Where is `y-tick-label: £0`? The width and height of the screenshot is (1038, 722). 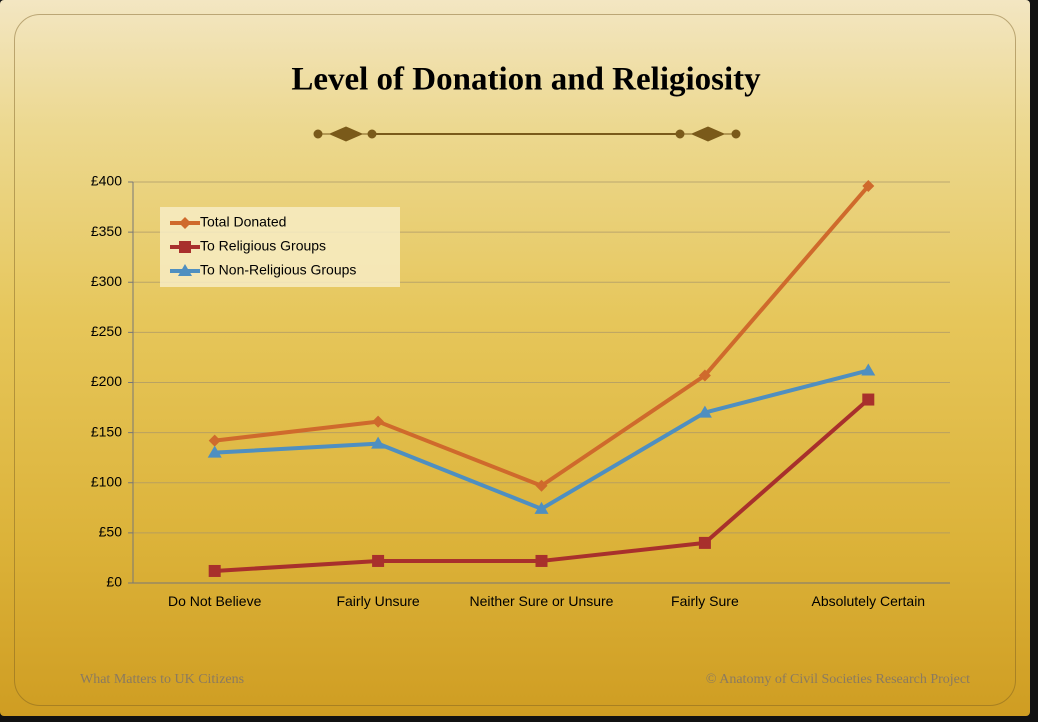
y-tick-label: £0 is located at coordinates (114, 582).